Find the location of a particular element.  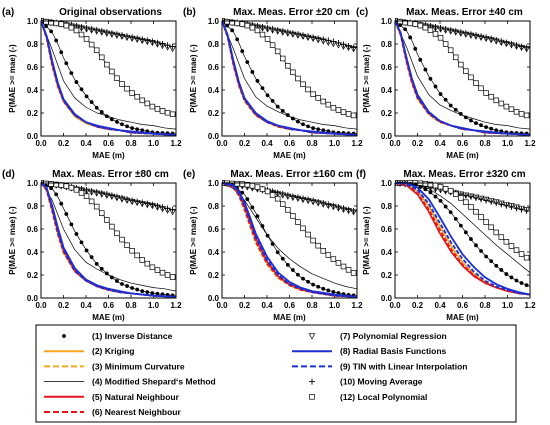

series-shepard is located at coordinates (108, 237).